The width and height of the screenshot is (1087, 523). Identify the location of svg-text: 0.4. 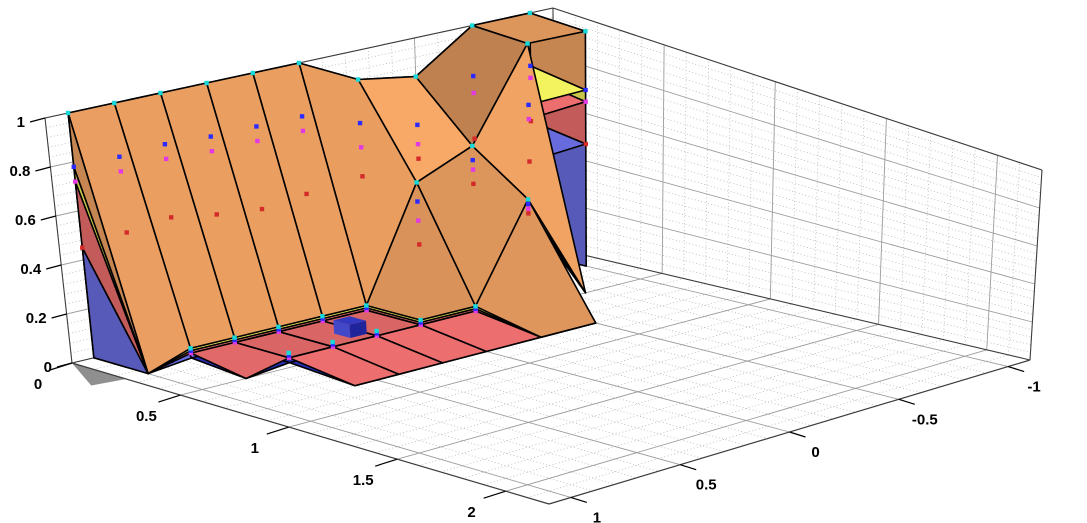
(31, 269).